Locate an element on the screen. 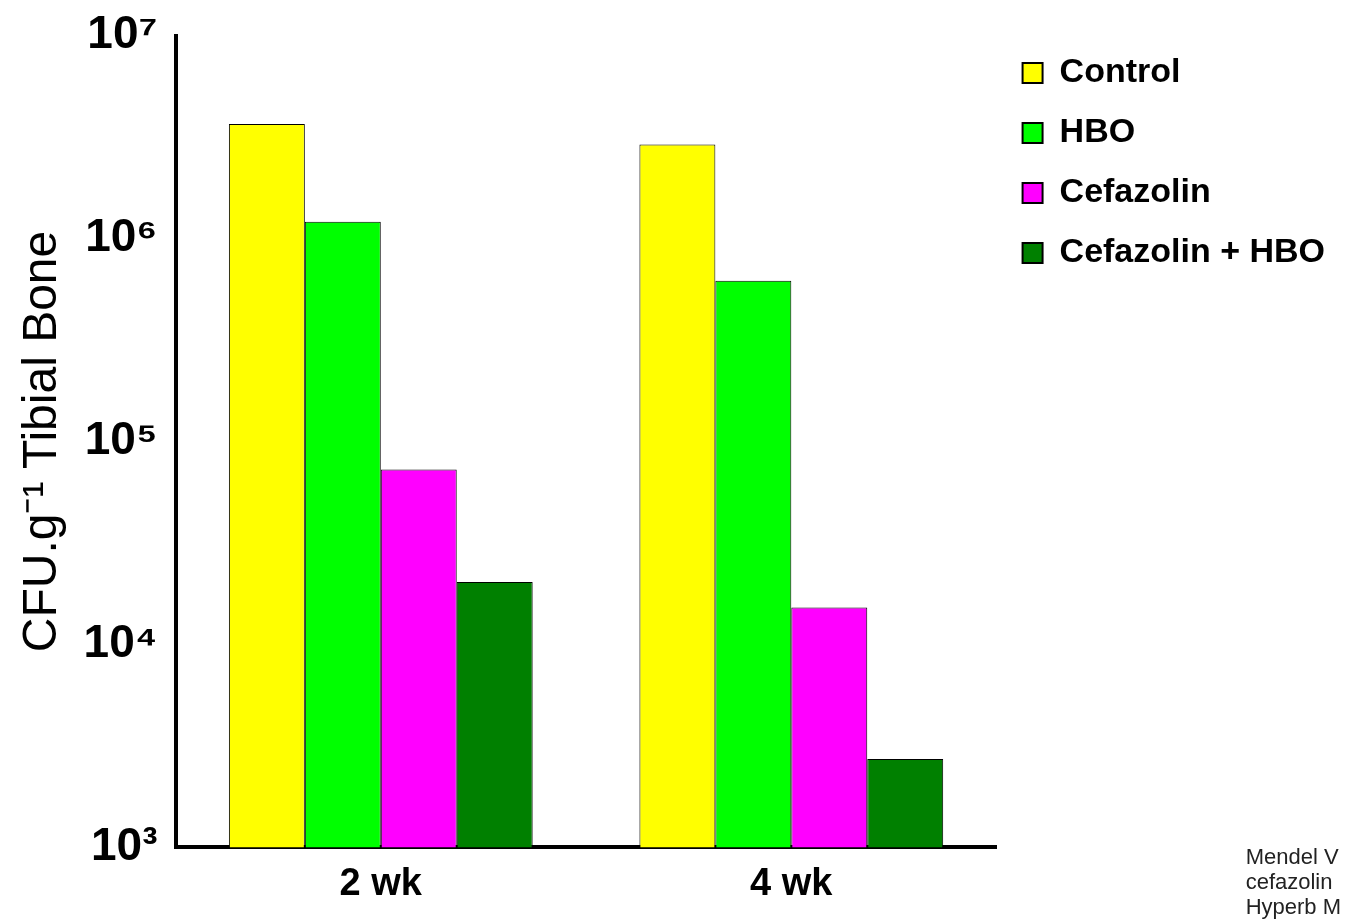 Image resolution: width=1345 pixels, height=921 pixels. text: cefazolin is located at coordinates (1289, 881).